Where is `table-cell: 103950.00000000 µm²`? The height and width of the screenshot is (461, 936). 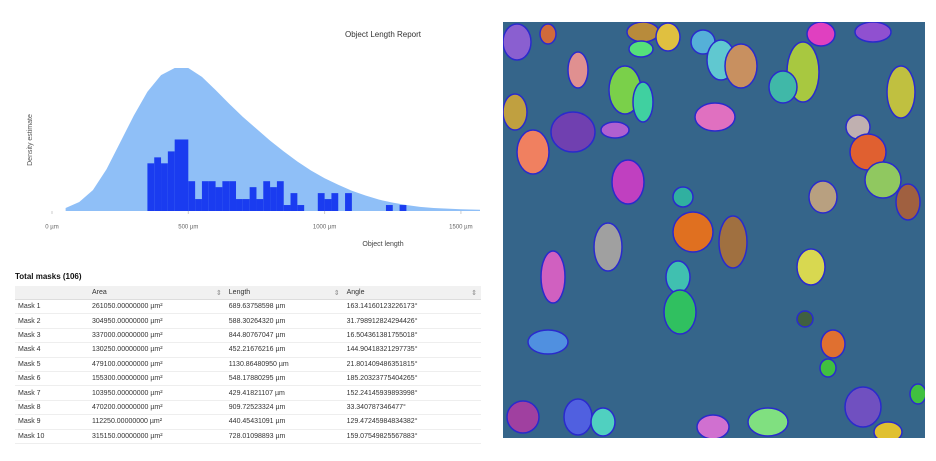 table-cell: 103950.00000000 µm² is located at coordinates (157, 393).